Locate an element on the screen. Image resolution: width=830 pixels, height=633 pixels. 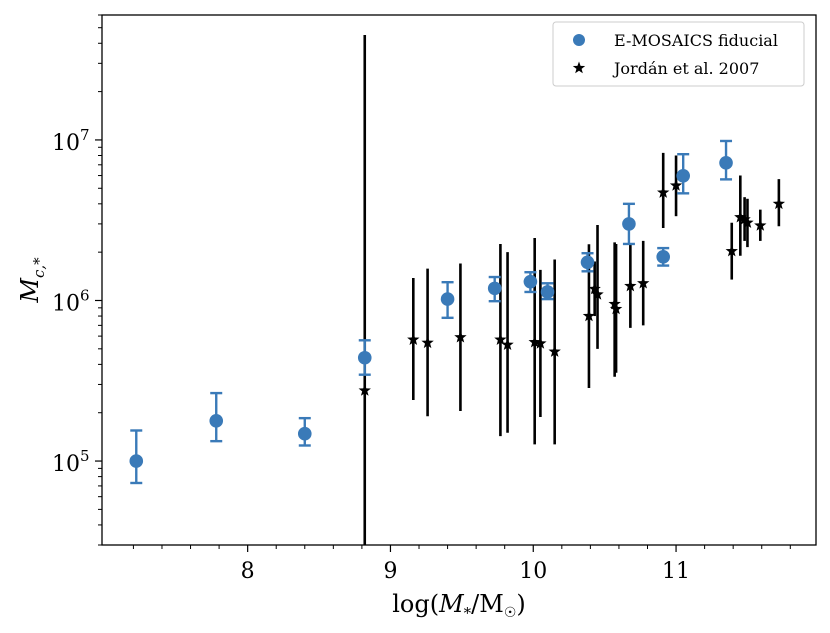
x-tick-label: 9 is located at coordinates (390, 571).